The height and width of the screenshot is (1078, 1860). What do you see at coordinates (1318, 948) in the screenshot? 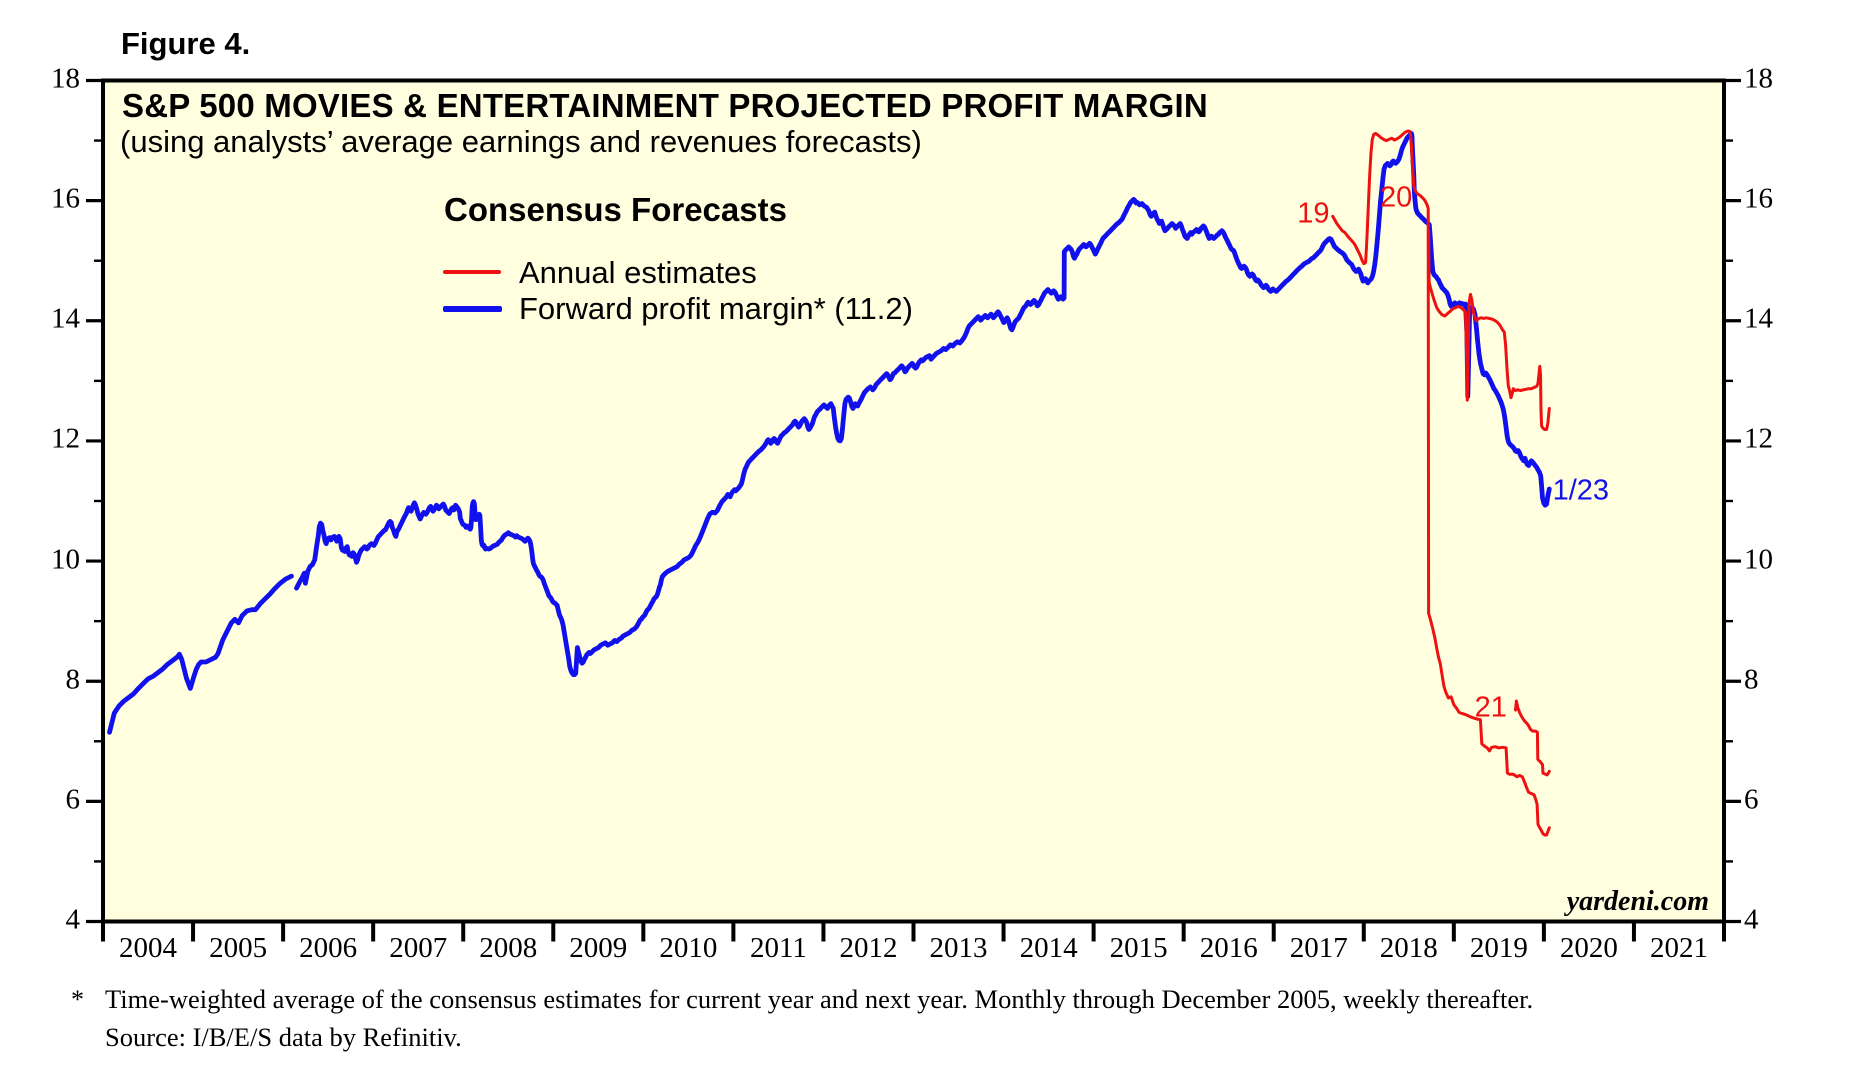
I see `x-axis-label-2017: 2017` at bounding box center [1318, 948].